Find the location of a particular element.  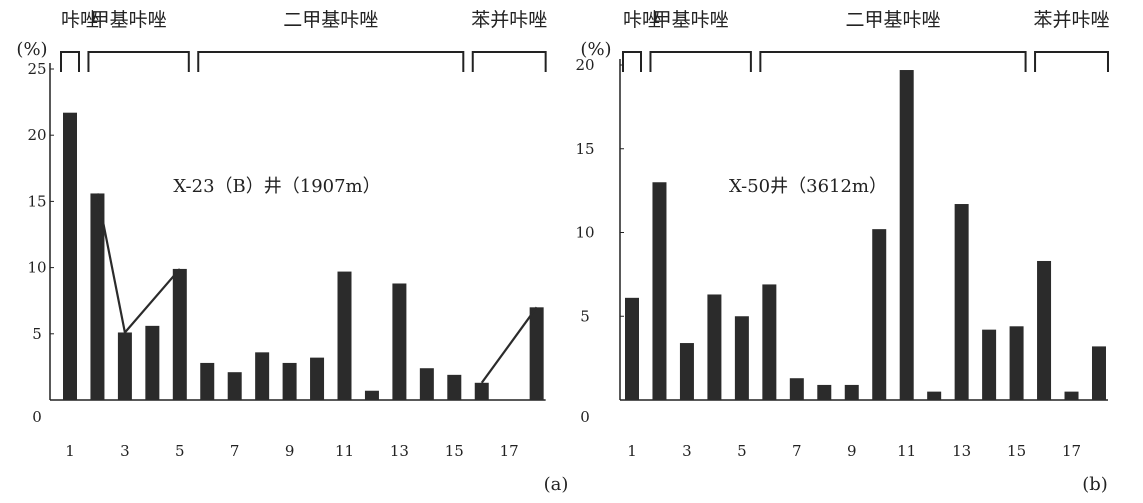

well-annotation: X-23（B）井（1907m） is located at coordinates (276, 186).